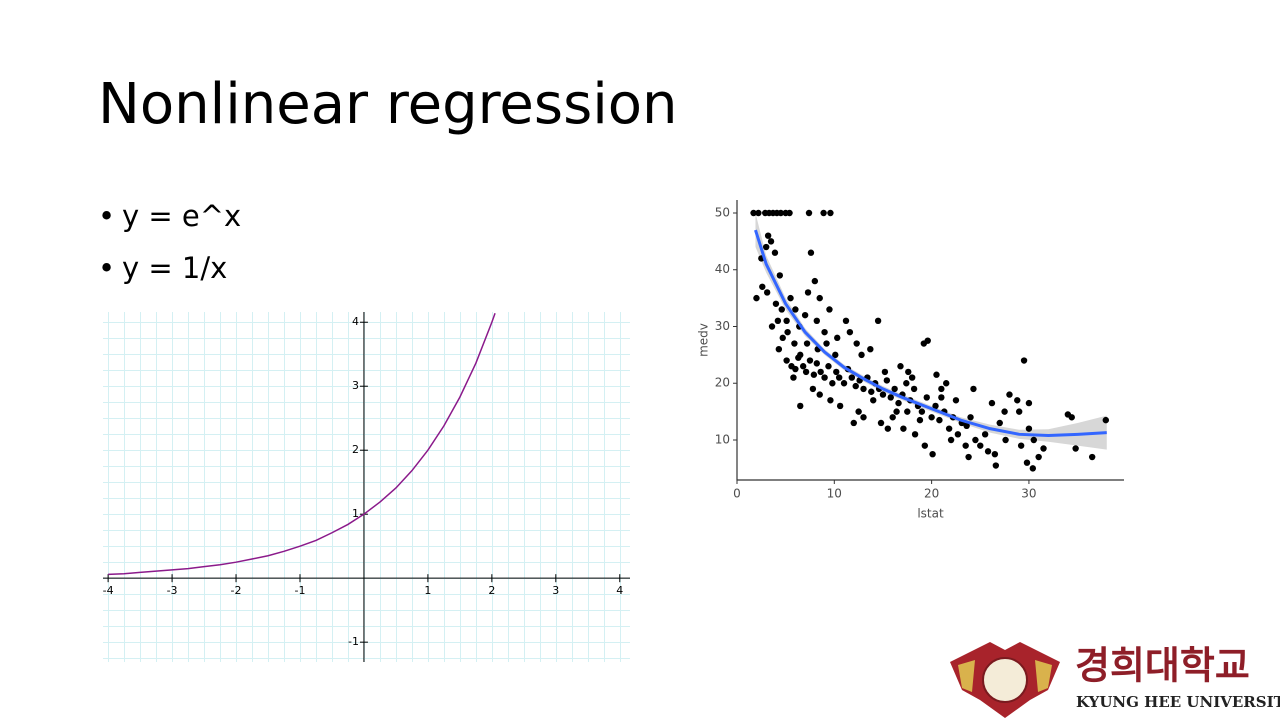 The image size is (1280, 720). I want to click on y-tick-label: 10, so click(722, 439).